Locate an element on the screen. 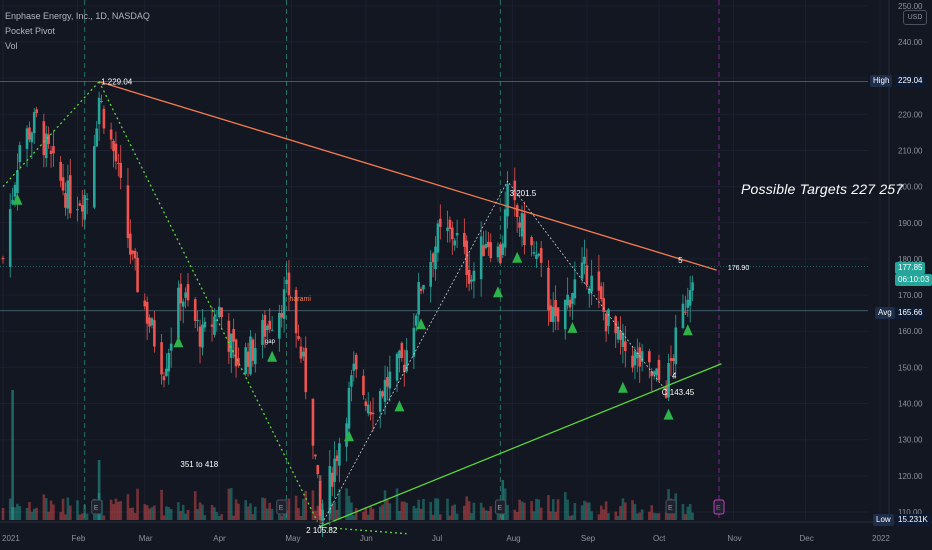 The image size is (932, 550). currency-button: USD is located at coordinates (915, 17).